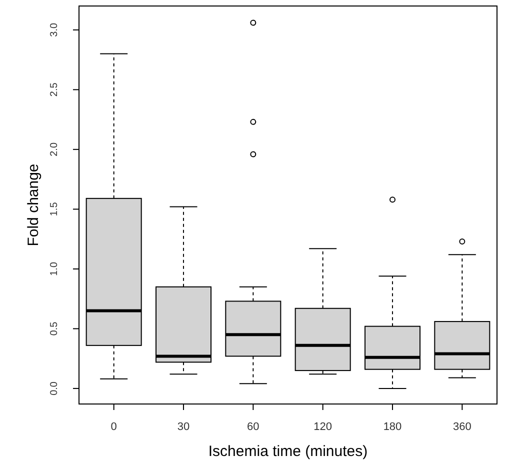 The height and width of the screenshot is (470, 511). I want to click on x-tick-label: 0, so click(113, 427).